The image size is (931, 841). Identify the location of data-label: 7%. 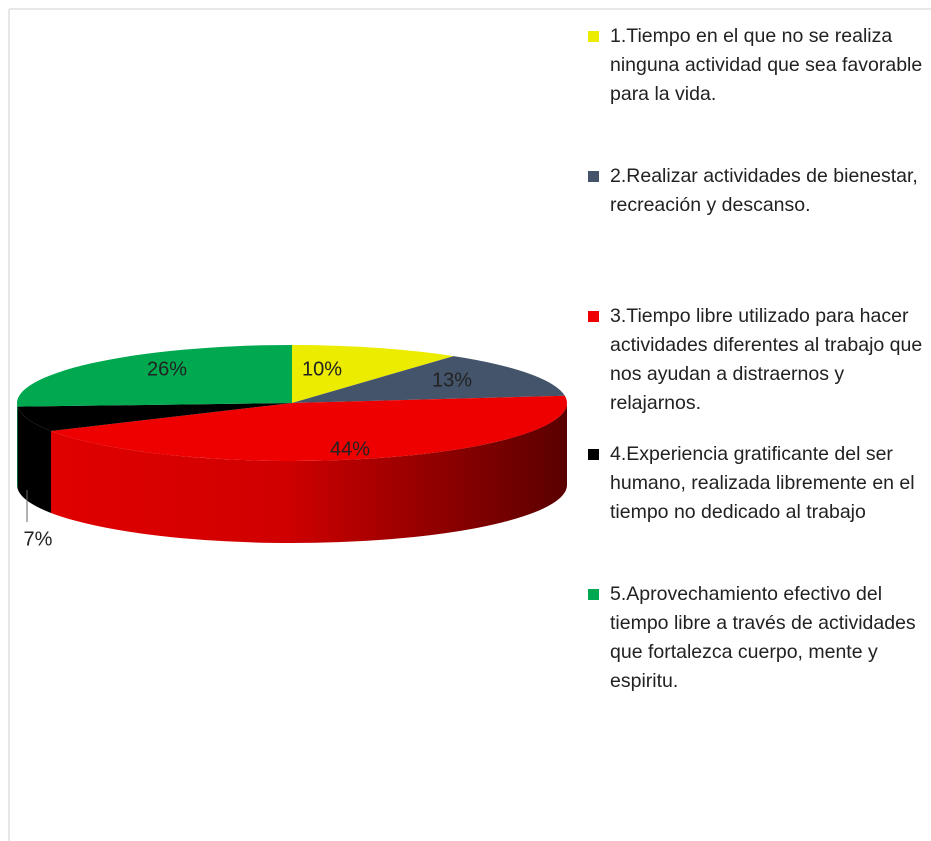
(38, 539).